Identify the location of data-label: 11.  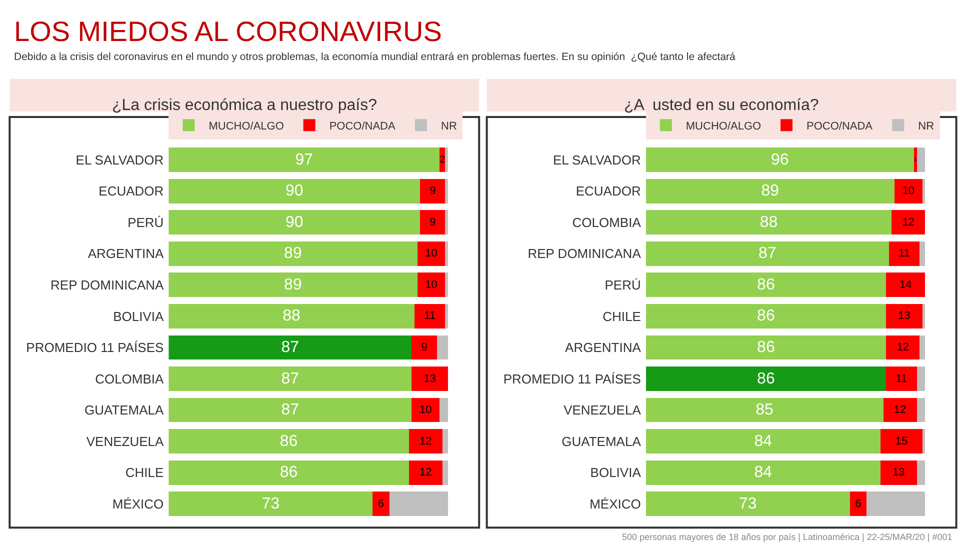
(904, 254).